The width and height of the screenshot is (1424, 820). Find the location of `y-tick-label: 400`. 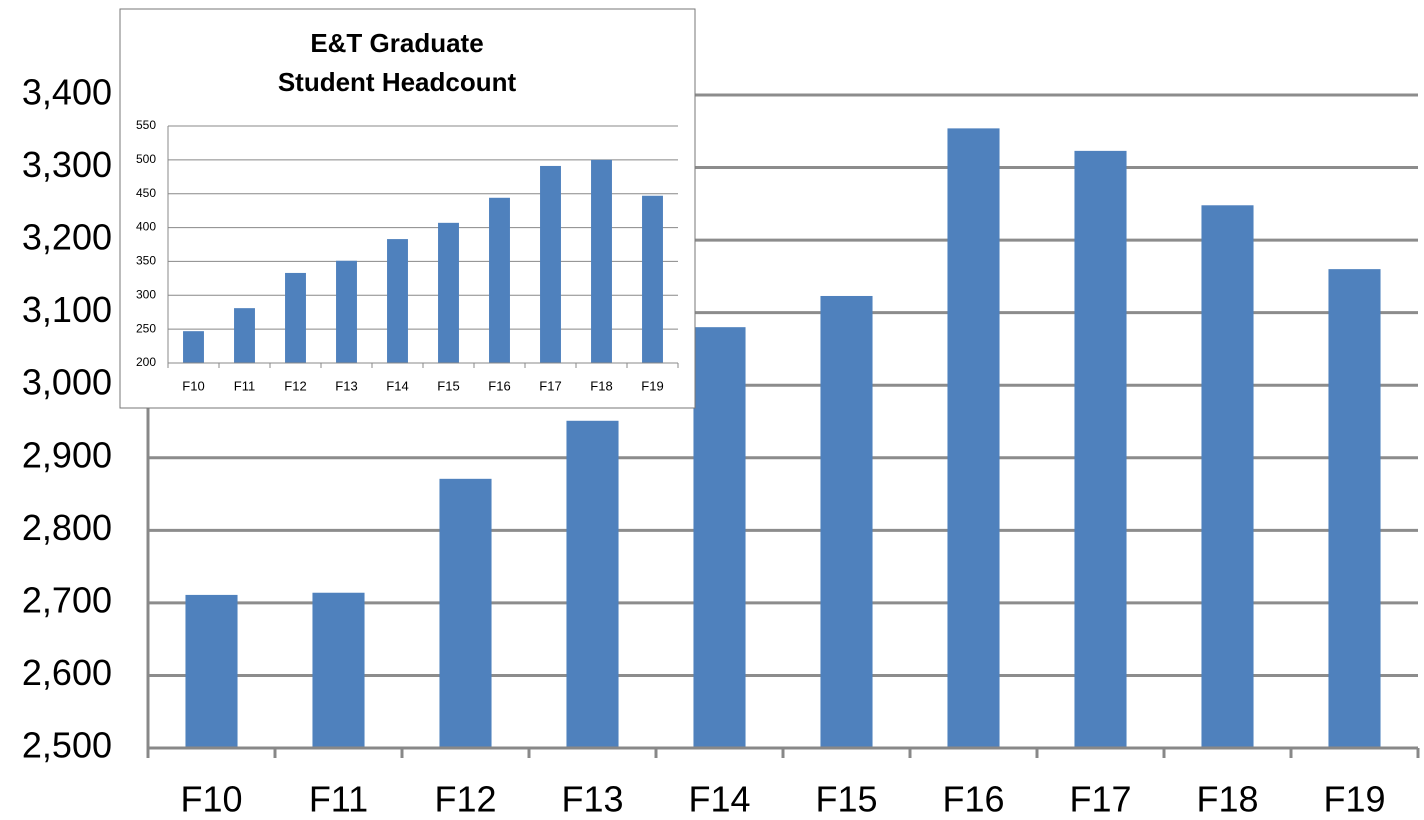

y-tick-label: 400 is located at coordinates (146, 227).